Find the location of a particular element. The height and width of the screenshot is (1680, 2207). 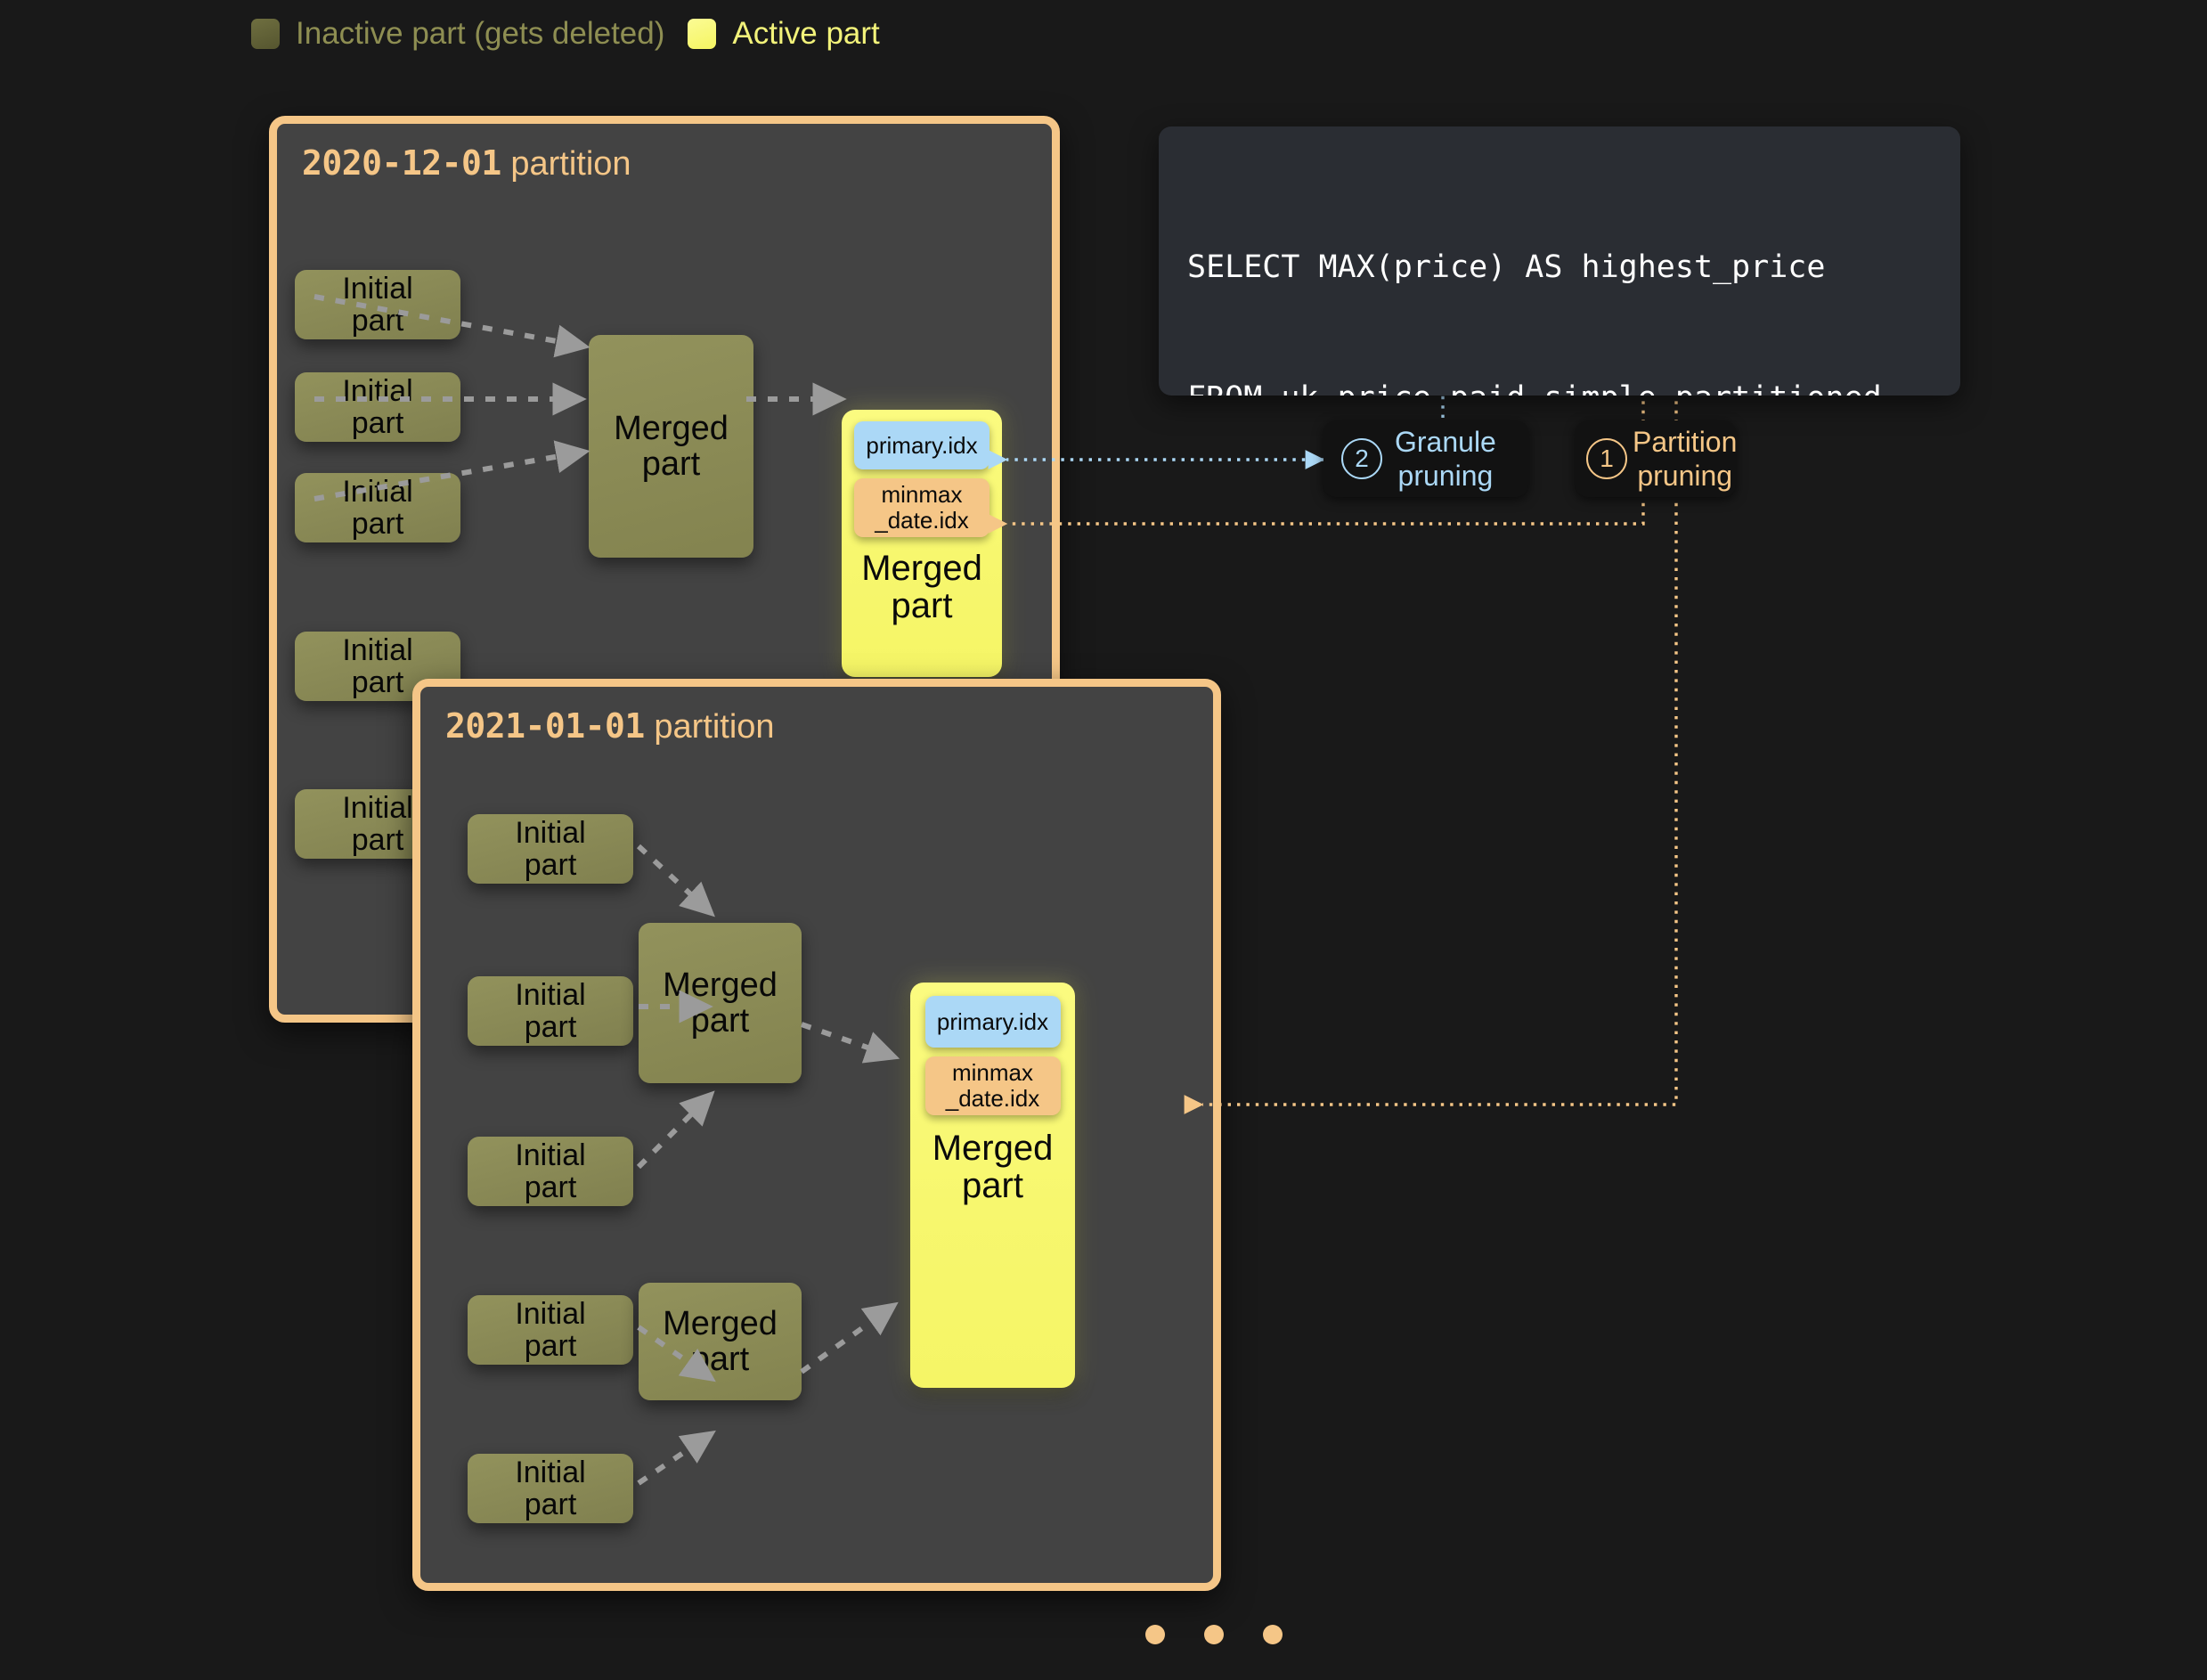

callout-number-1: 1 is located at coordinates (1607, 458).